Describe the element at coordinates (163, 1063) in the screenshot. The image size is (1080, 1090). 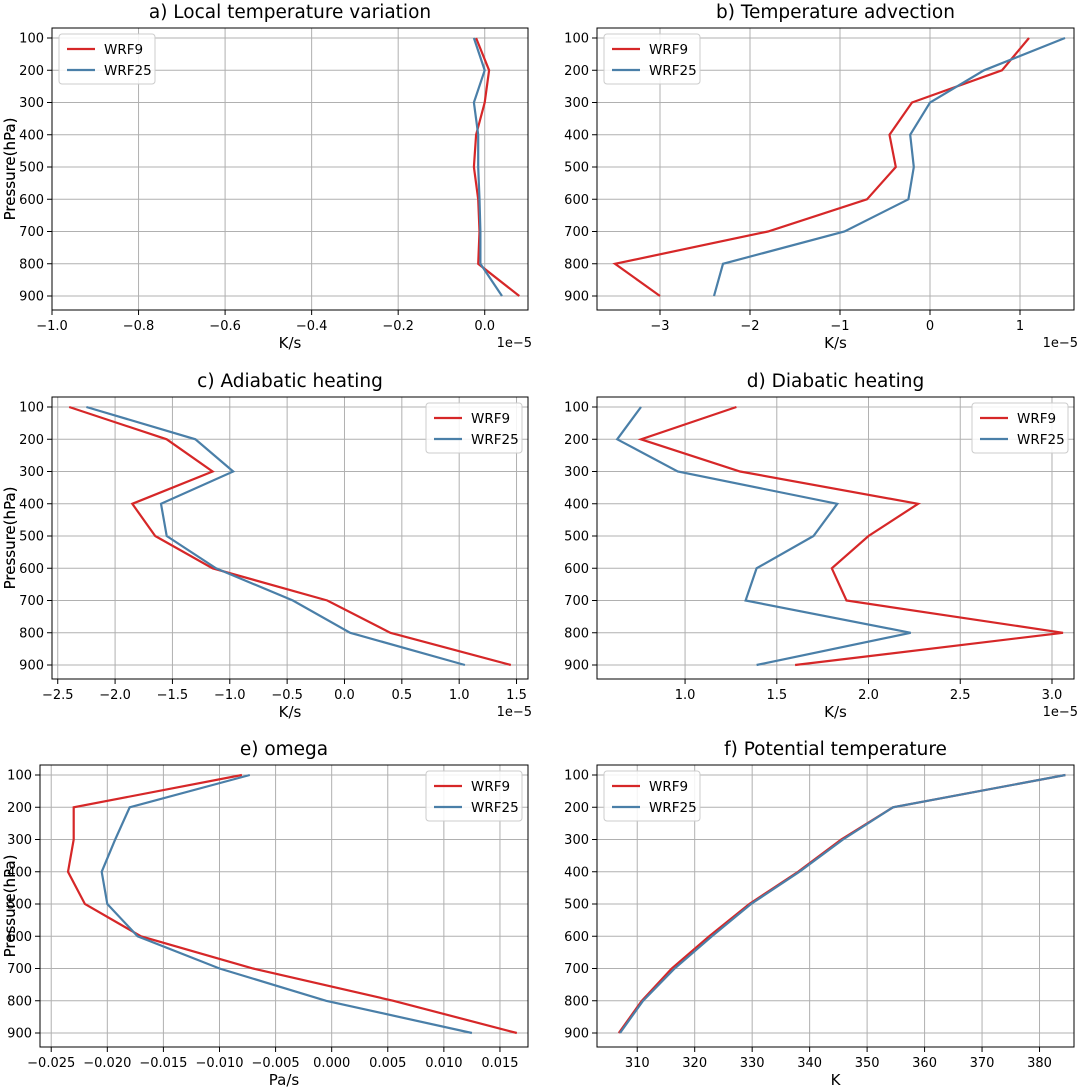
I see `x-tick-label: −0.015` at that location.